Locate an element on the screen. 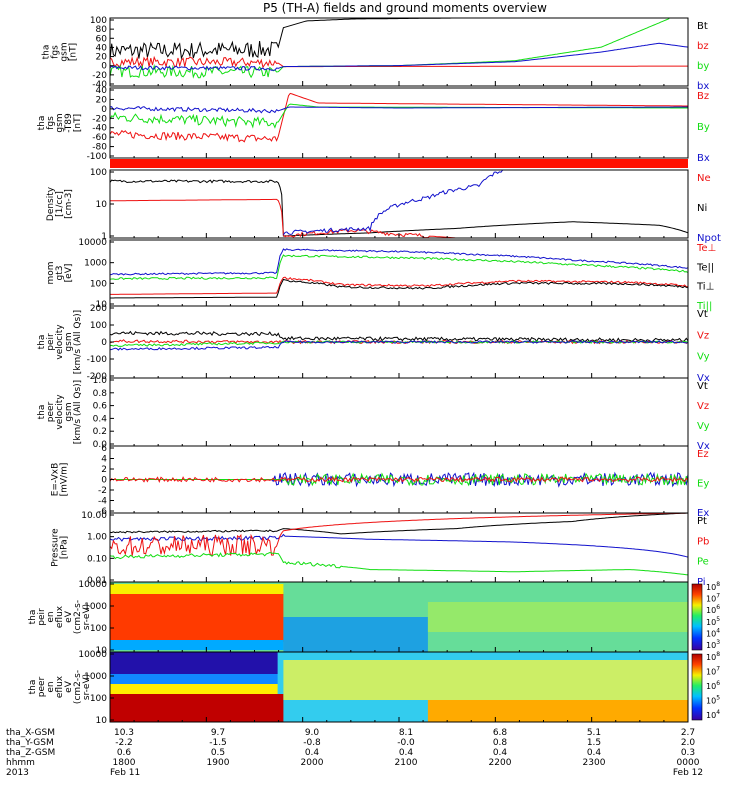 Image resolution: width=750 pixels, height=800 pixels. colorbar-label: 10⁶ is located at coordinates (713, 685).